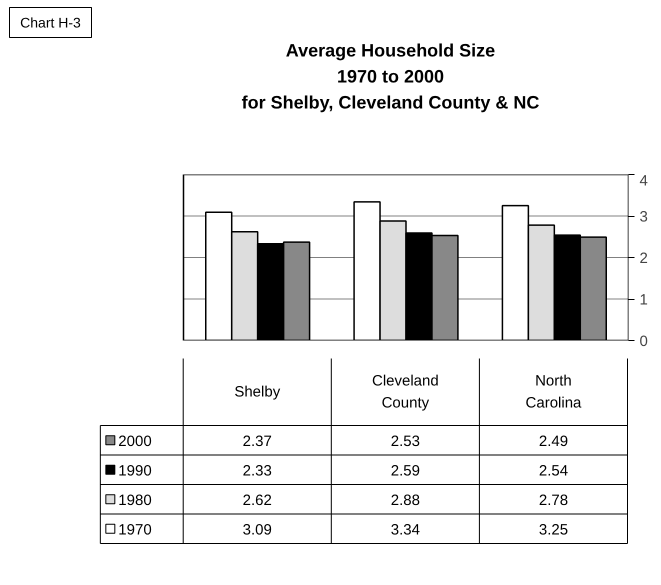  Describe the element at coordinates (553, 529) in the screenshot. I see `data-label: 3.25` at that location.